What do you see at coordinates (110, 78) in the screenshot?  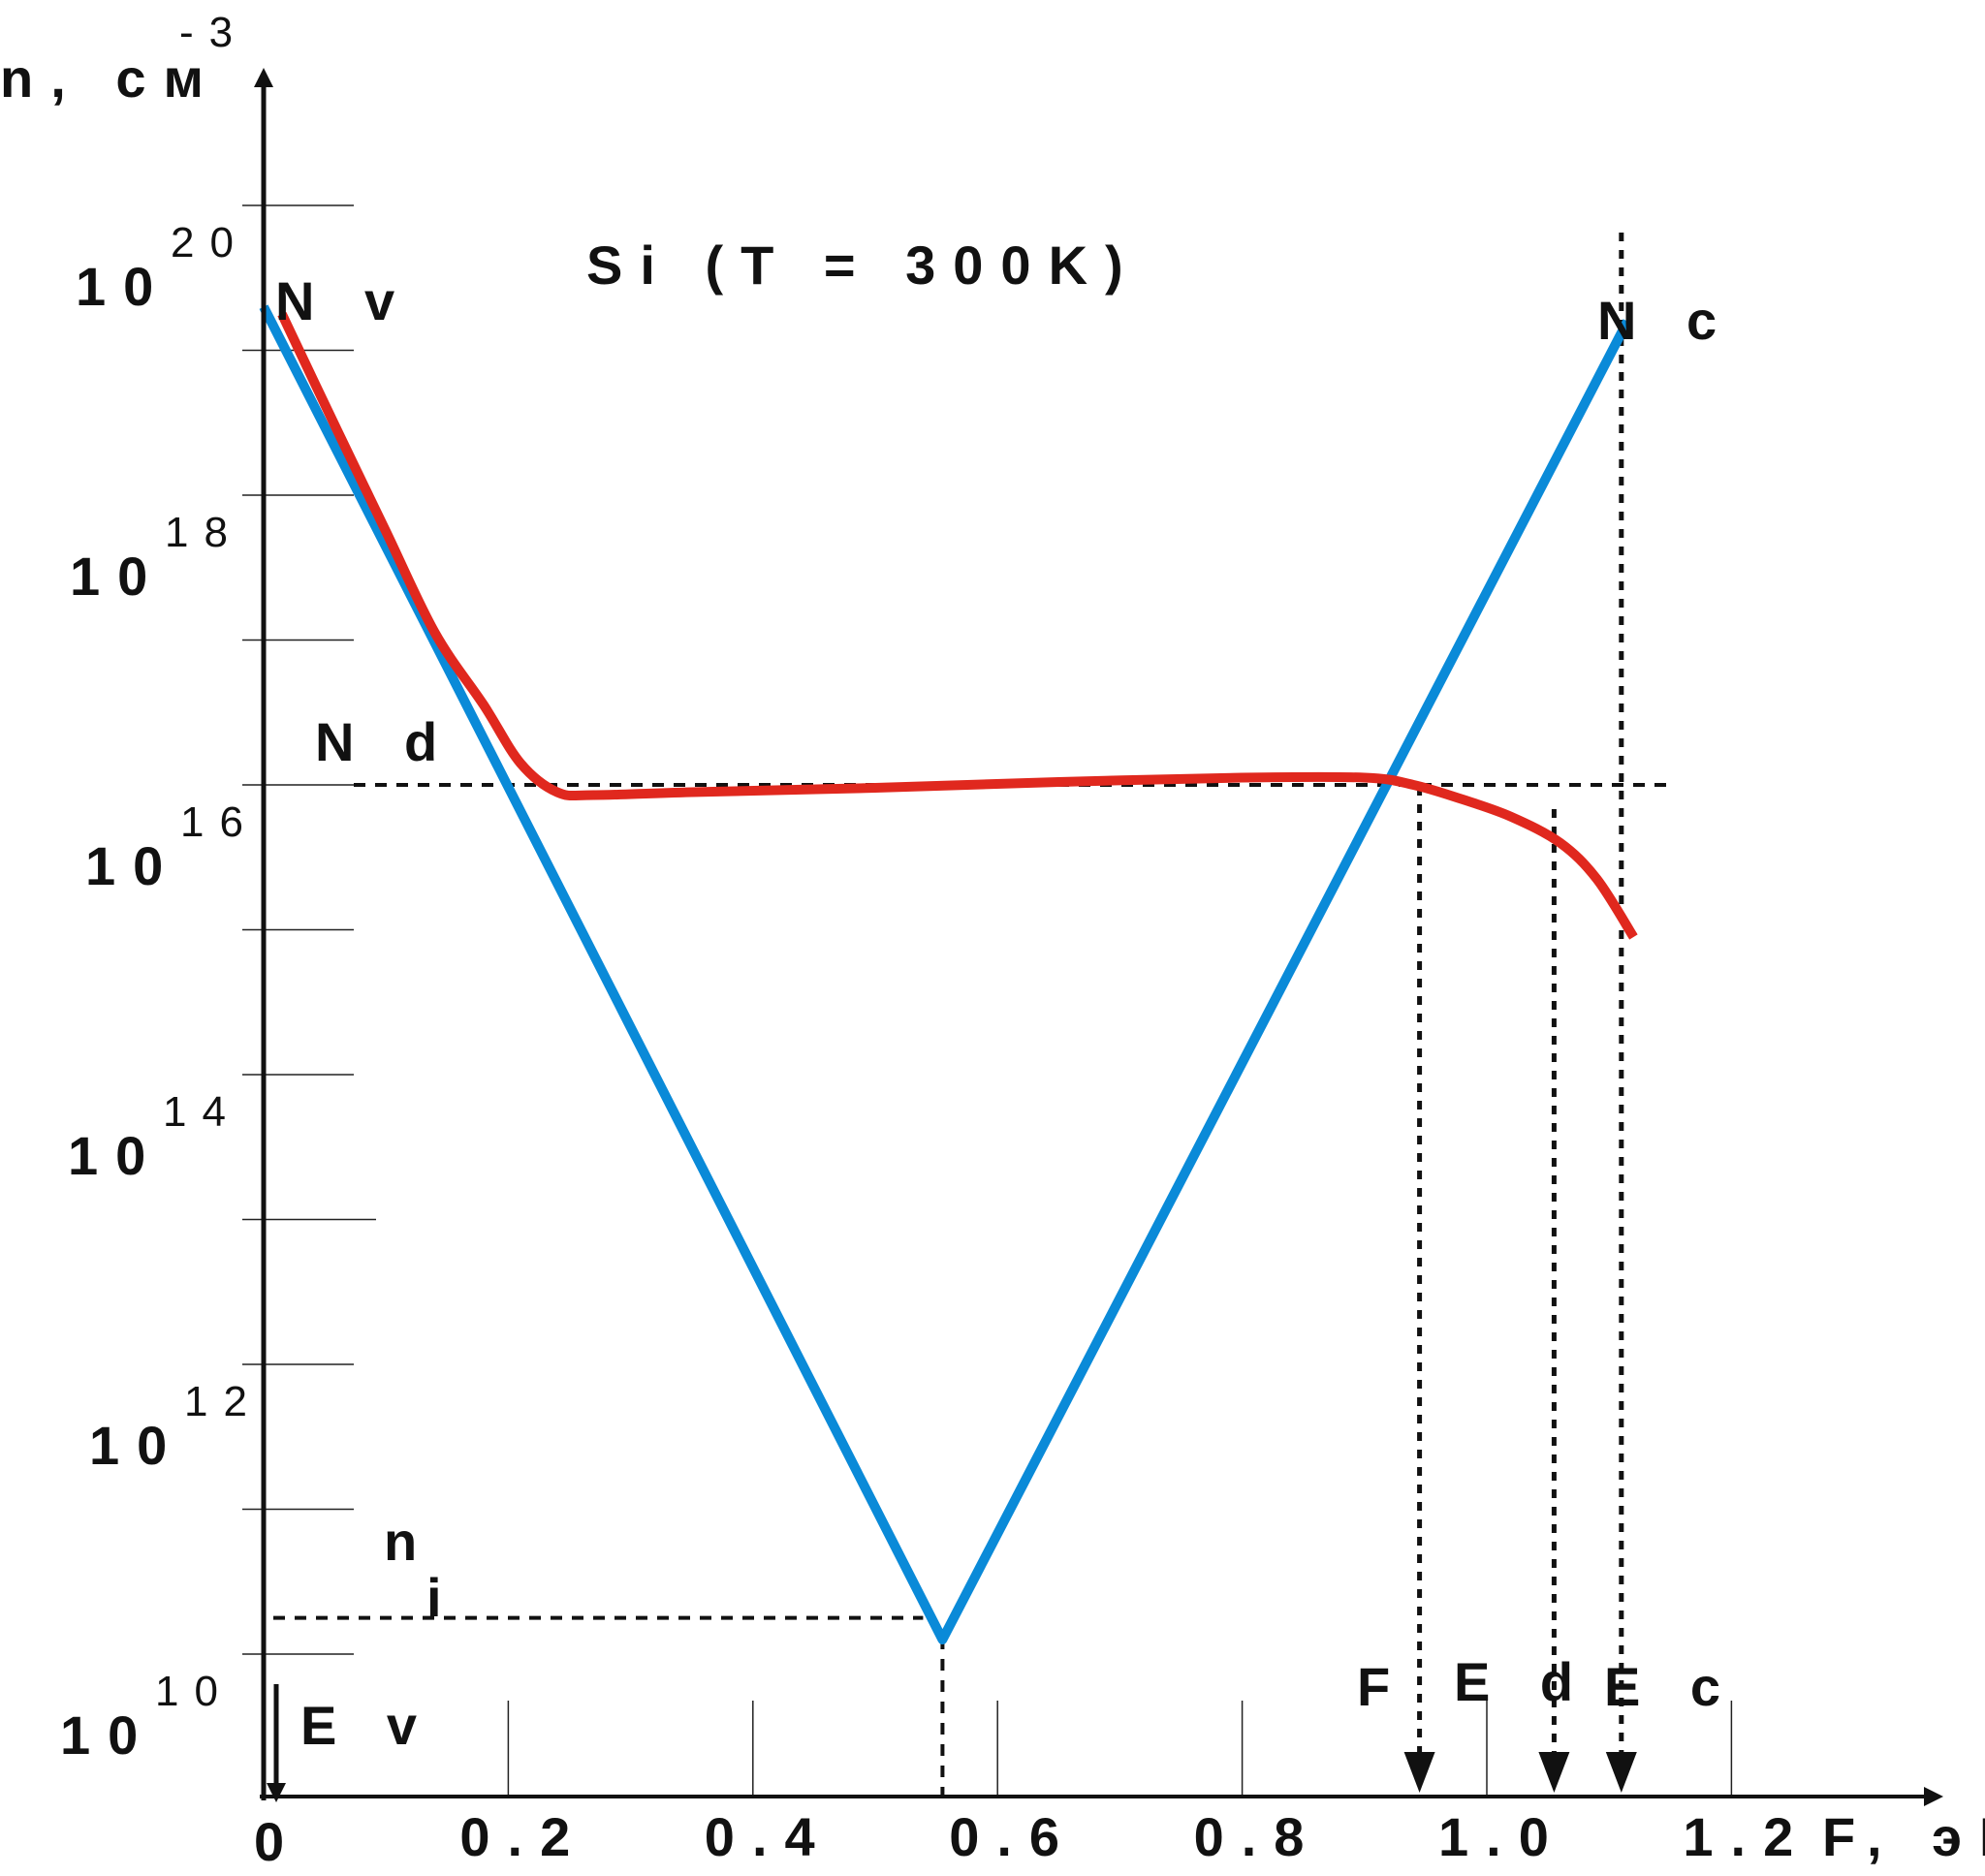 I see `y-axis-label: n, см` at bounding box center [110, 78].